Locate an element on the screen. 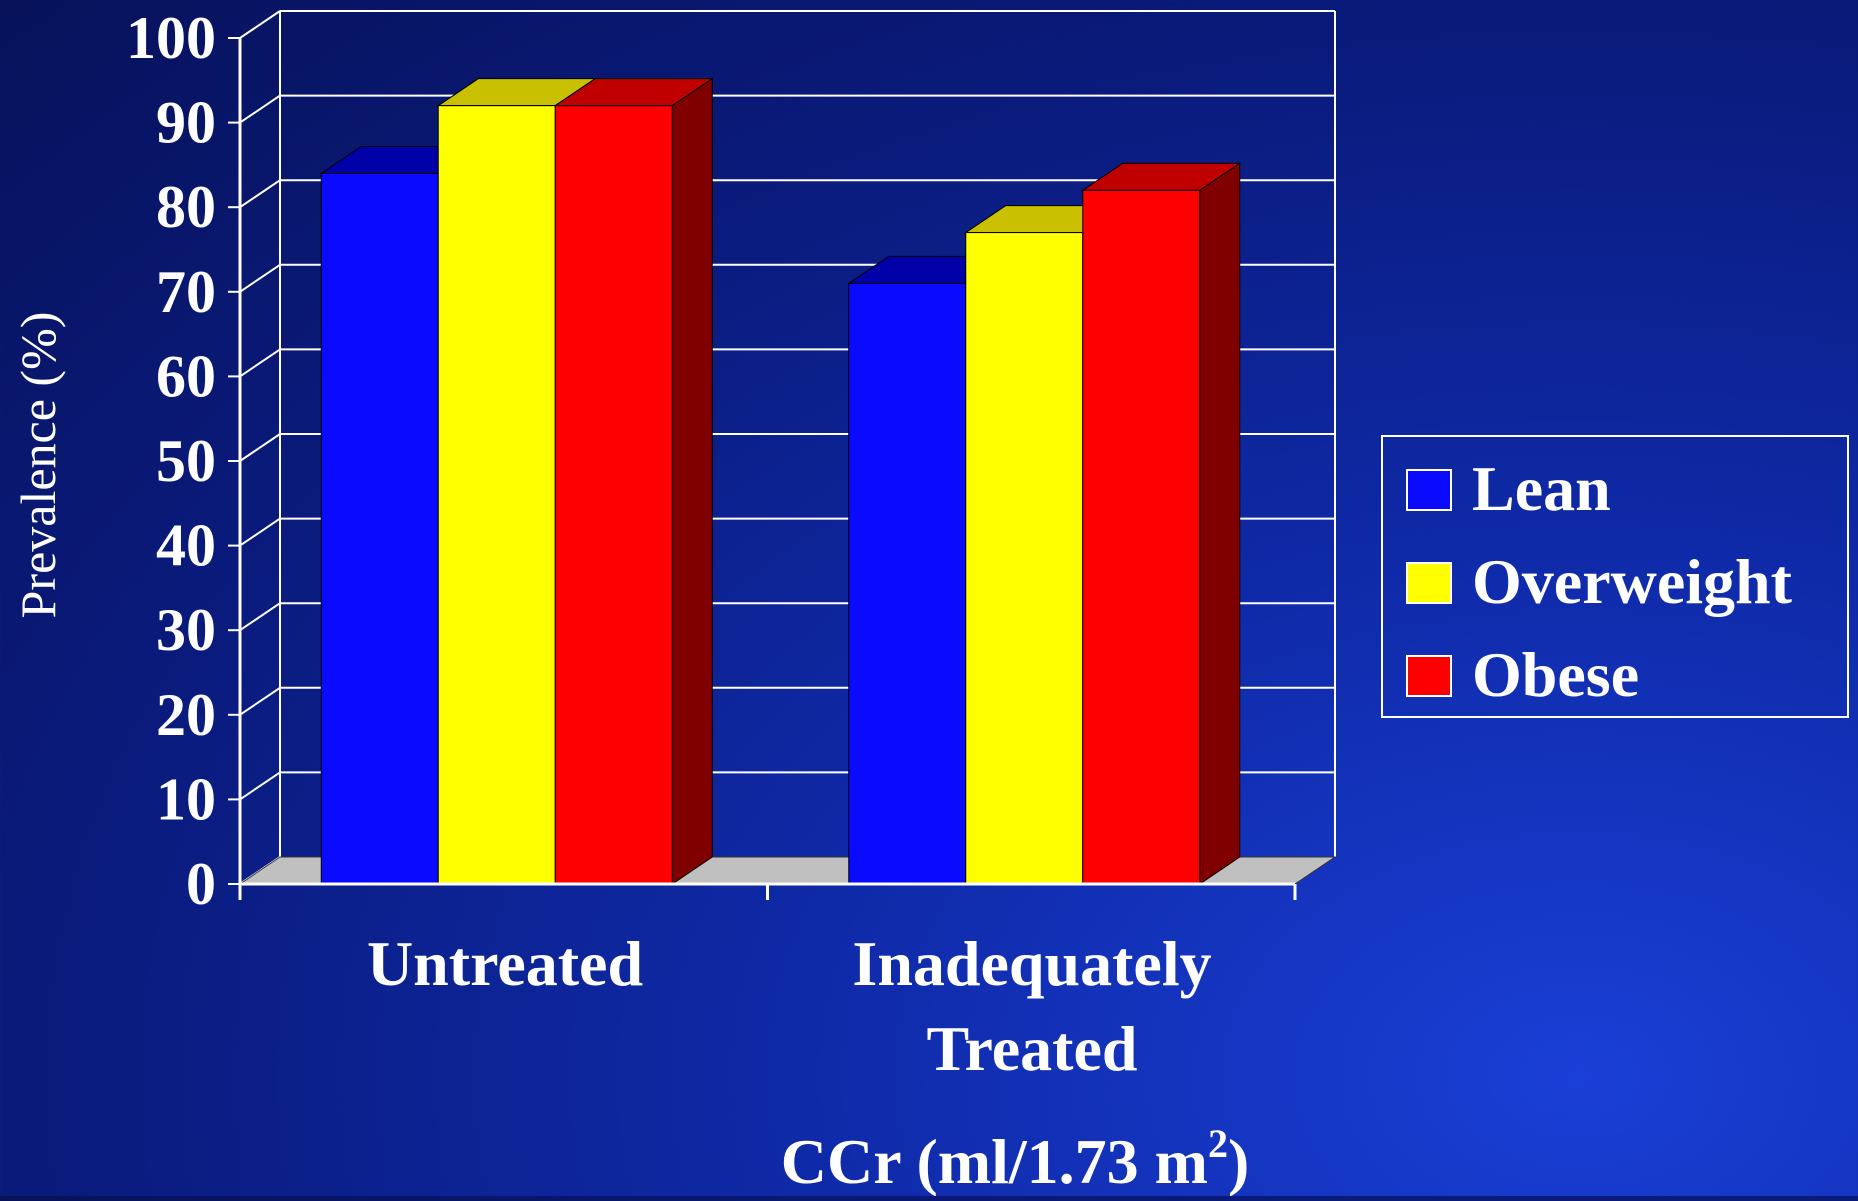 The width and height of the screenshot is (1858, 1201). y-tick-label: 40 is located at coordinates (186, 546).